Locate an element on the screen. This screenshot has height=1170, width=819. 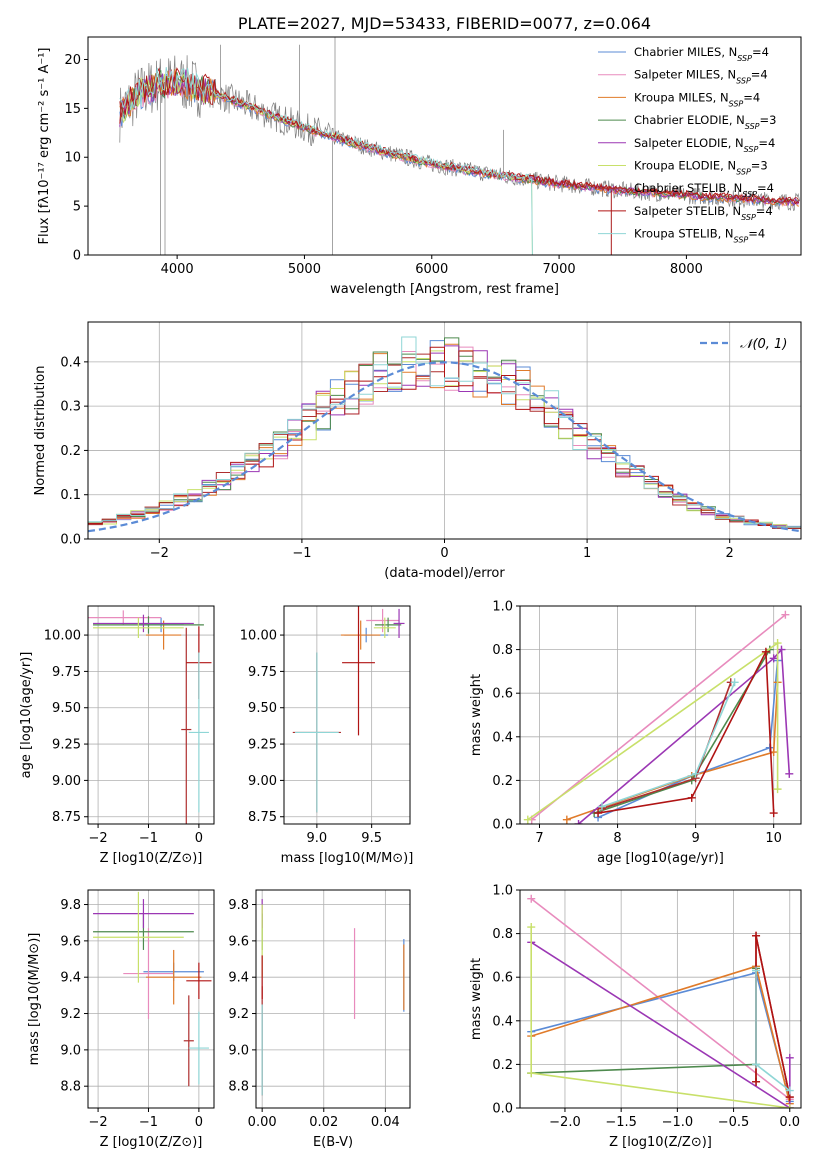
y-tick-label: 1.0 is located at coordinates (502, 891).